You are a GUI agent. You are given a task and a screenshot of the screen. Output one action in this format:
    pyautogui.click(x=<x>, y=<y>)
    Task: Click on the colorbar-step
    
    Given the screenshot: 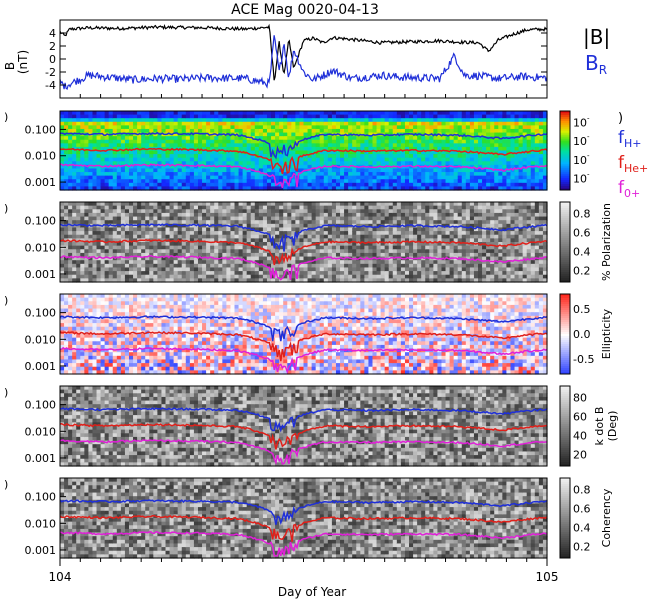 What is the action you would take?
    pyautogui.click(x=565, y=114)
    